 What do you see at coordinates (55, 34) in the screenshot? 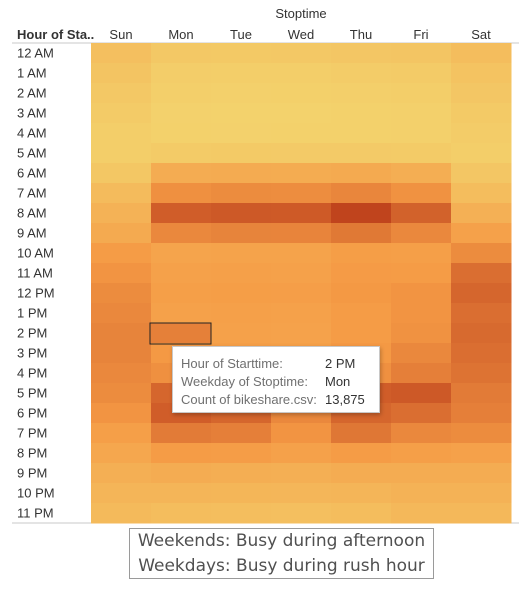
I see `row-axis-header: Hour of Sta..` at bounding box center [55, 34].